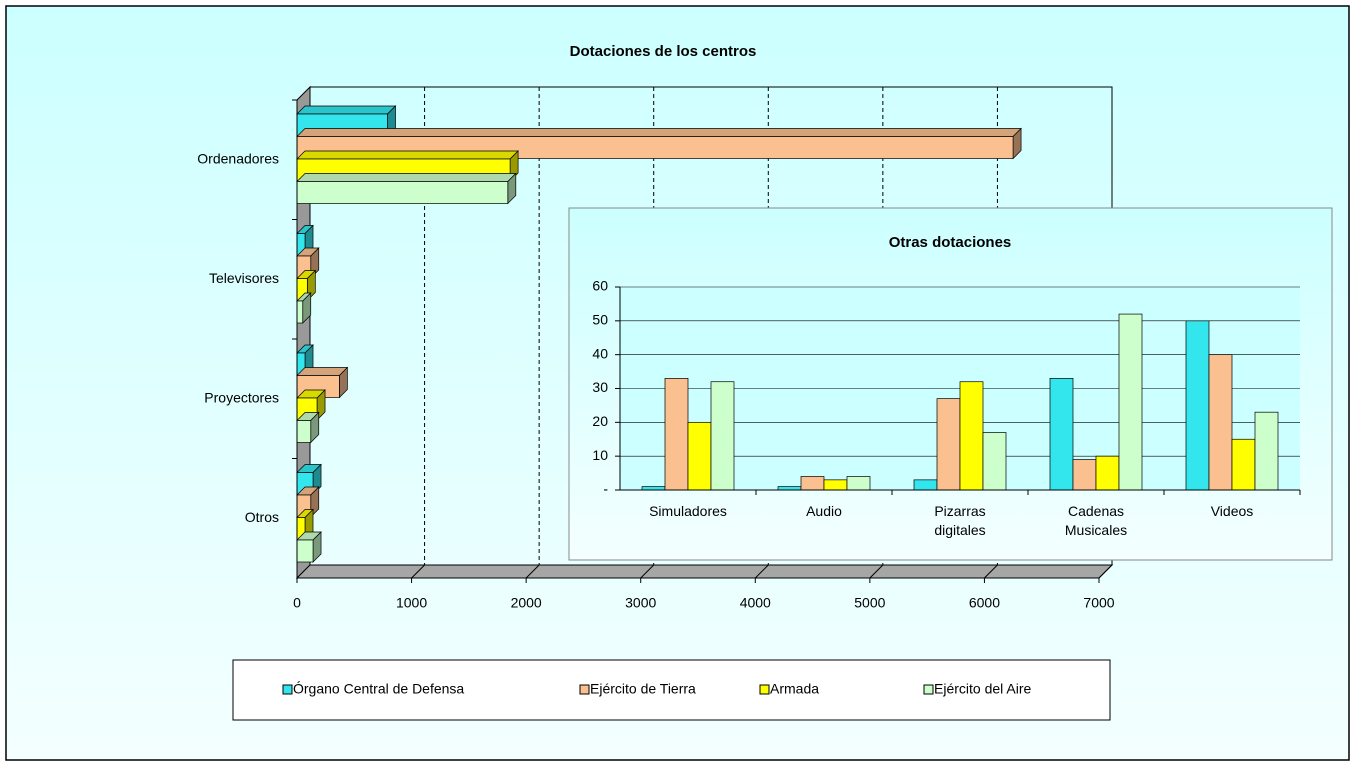 The image size is (1355, 772). What do you see at coordinates (600, 320) in the screenshot?
I see `y-tick-label: 50` at bounding box center [600, 320].